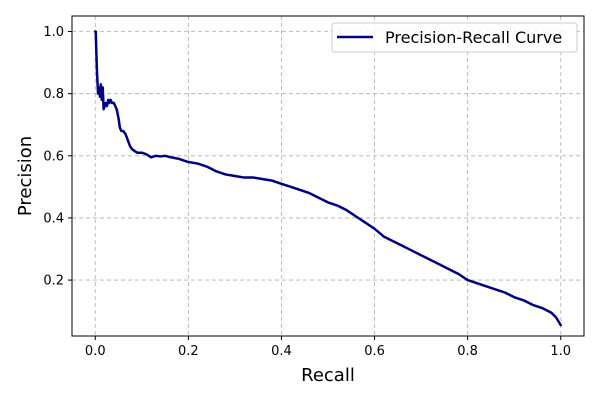 Image resolution: width=600 pixels, height=400 pixels. Describe the element at coordinates (328, 375) in the screenshot. I see `x-axis-label: Recall` at that location.